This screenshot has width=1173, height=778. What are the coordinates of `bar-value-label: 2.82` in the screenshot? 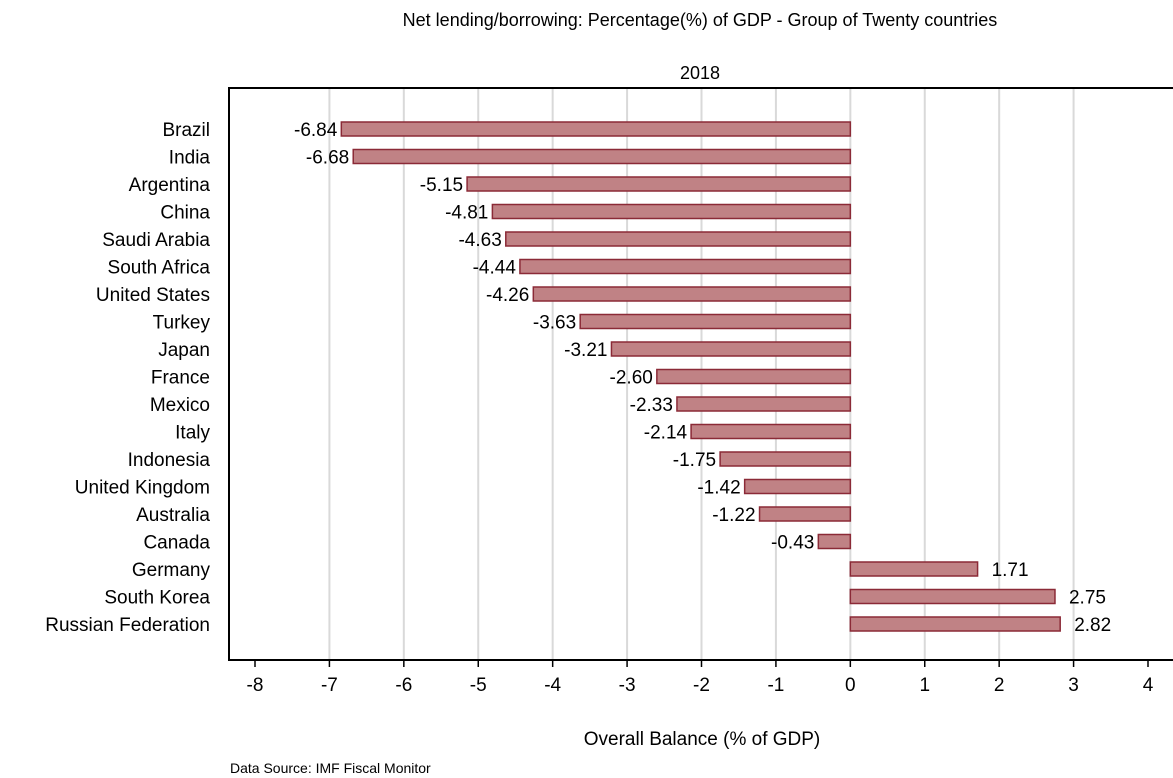 It's located at (1092, 625).